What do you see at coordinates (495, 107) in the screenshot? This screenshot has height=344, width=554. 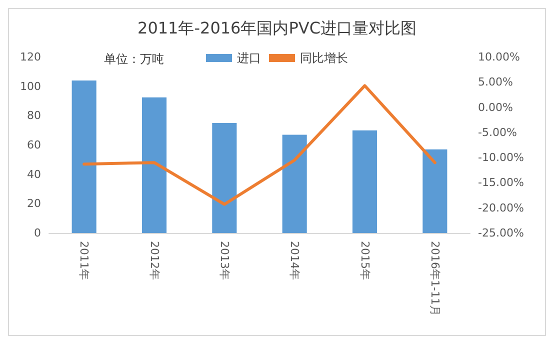 I see `y2-tick-label: 0.00%` at bounding box center [495, 107].